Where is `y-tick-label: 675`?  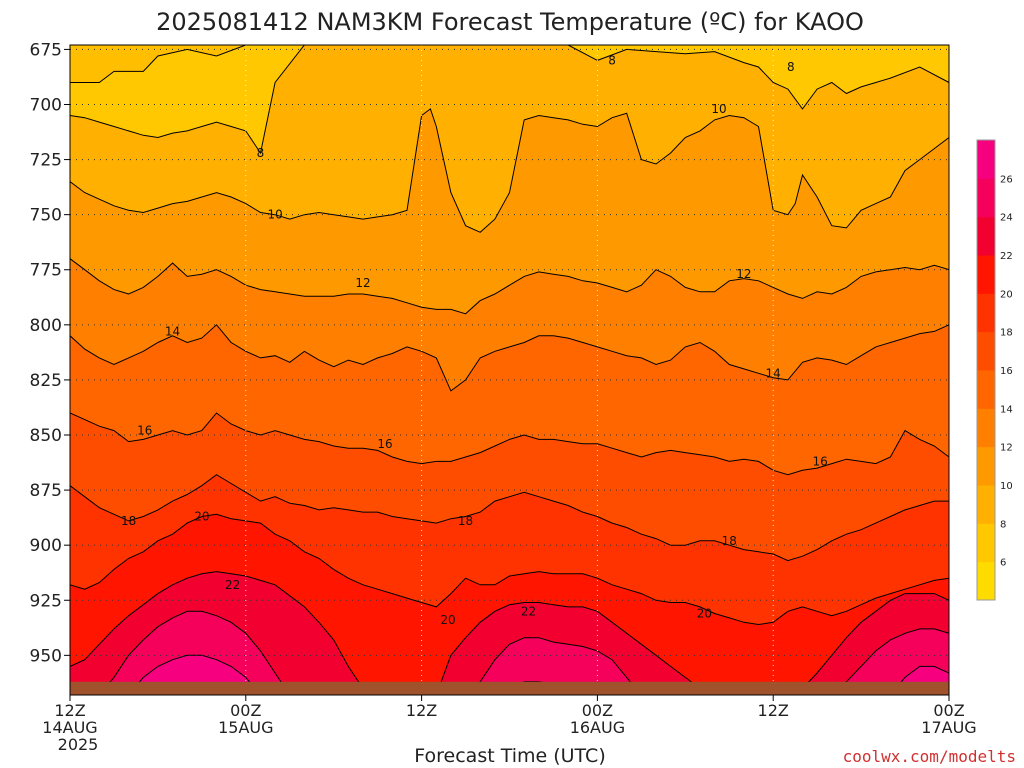
y-tick-label: 675 is located at coordinates (46, 50).